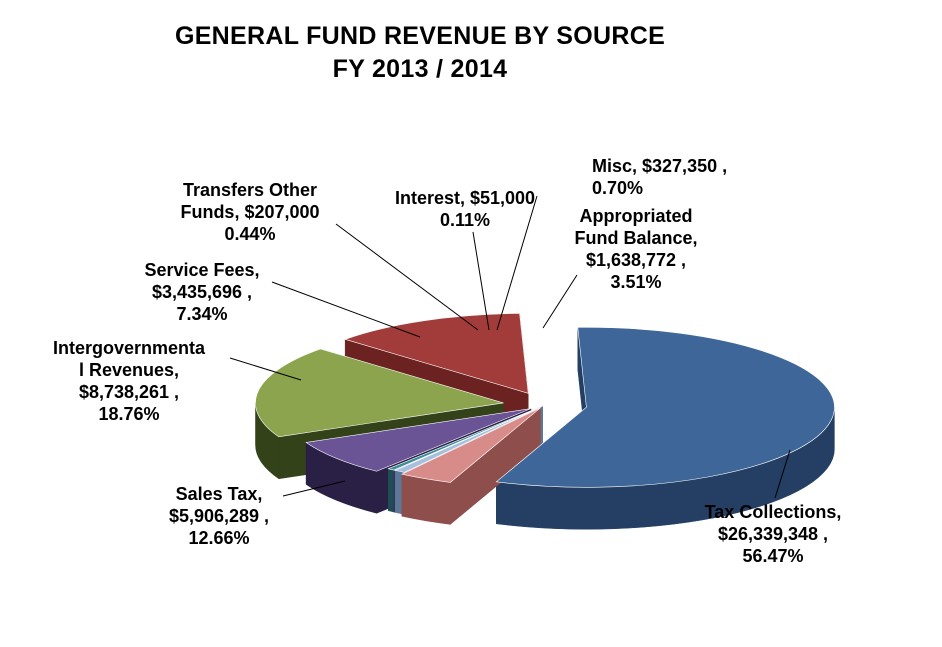 The width and height of the screenshot is (942, 647). Describe the element at coordinates (129, 348) in the screenshot. I see `slice-label-line: Intergovernmenta` at that location.